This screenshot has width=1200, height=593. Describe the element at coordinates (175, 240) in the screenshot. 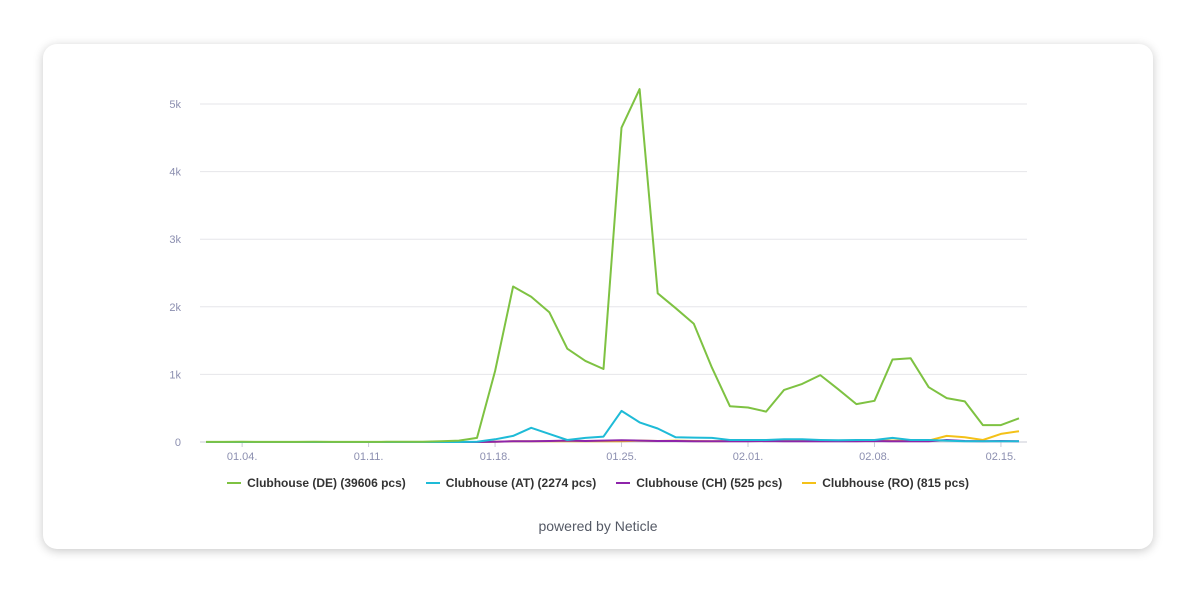

I see `y-tick-label: 3k` at that location.